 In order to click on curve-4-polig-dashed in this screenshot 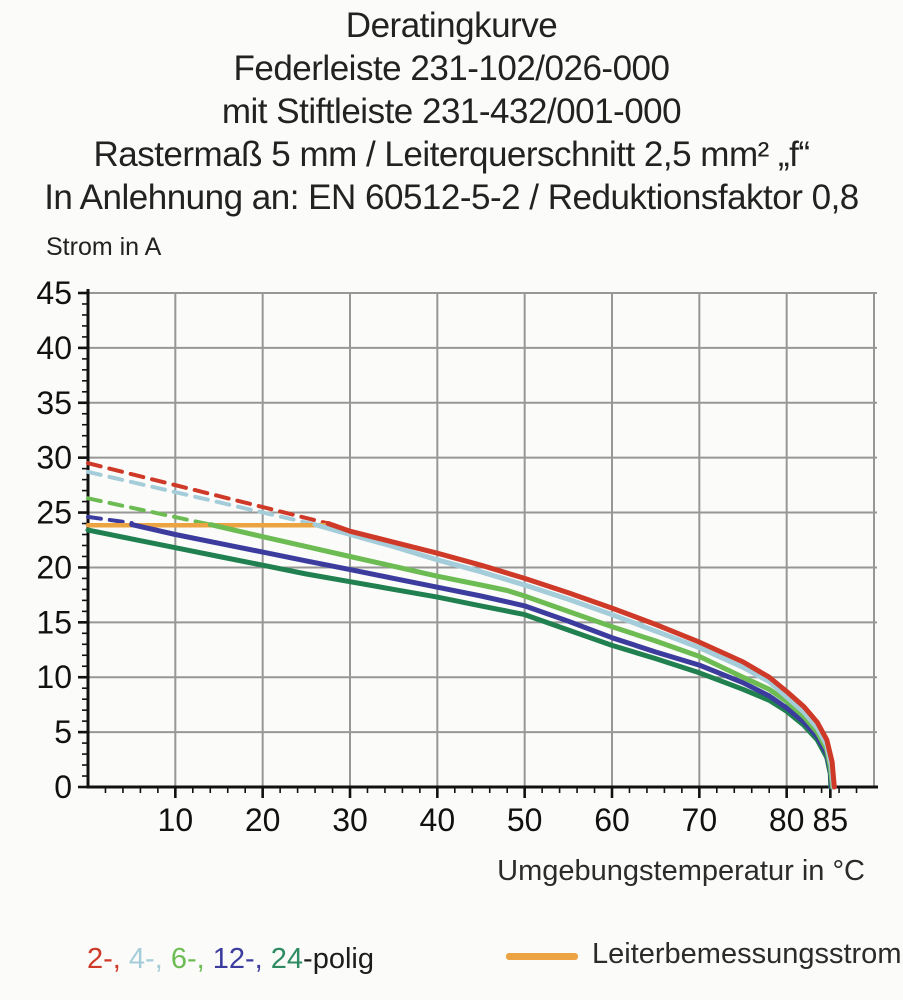, I will do `click(202, 498)`.